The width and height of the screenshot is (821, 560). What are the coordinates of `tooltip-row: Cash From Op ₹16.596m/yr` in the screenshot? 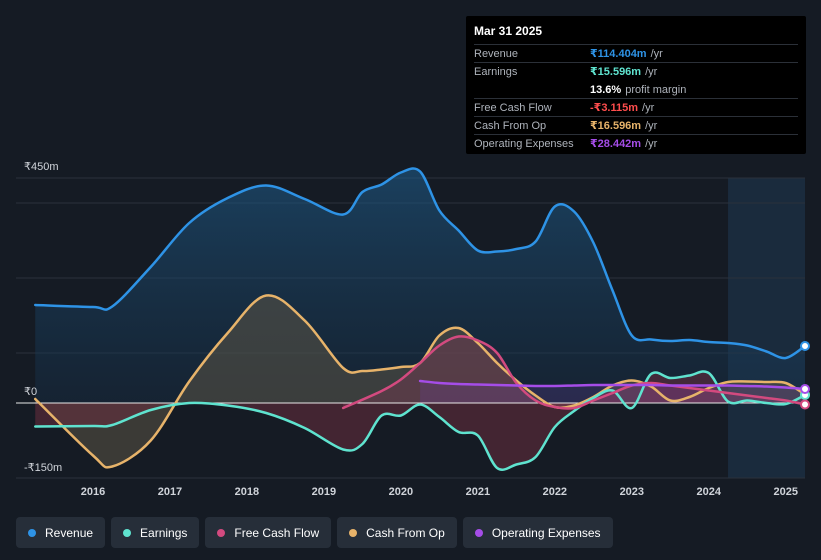 It's located at (636, 125).